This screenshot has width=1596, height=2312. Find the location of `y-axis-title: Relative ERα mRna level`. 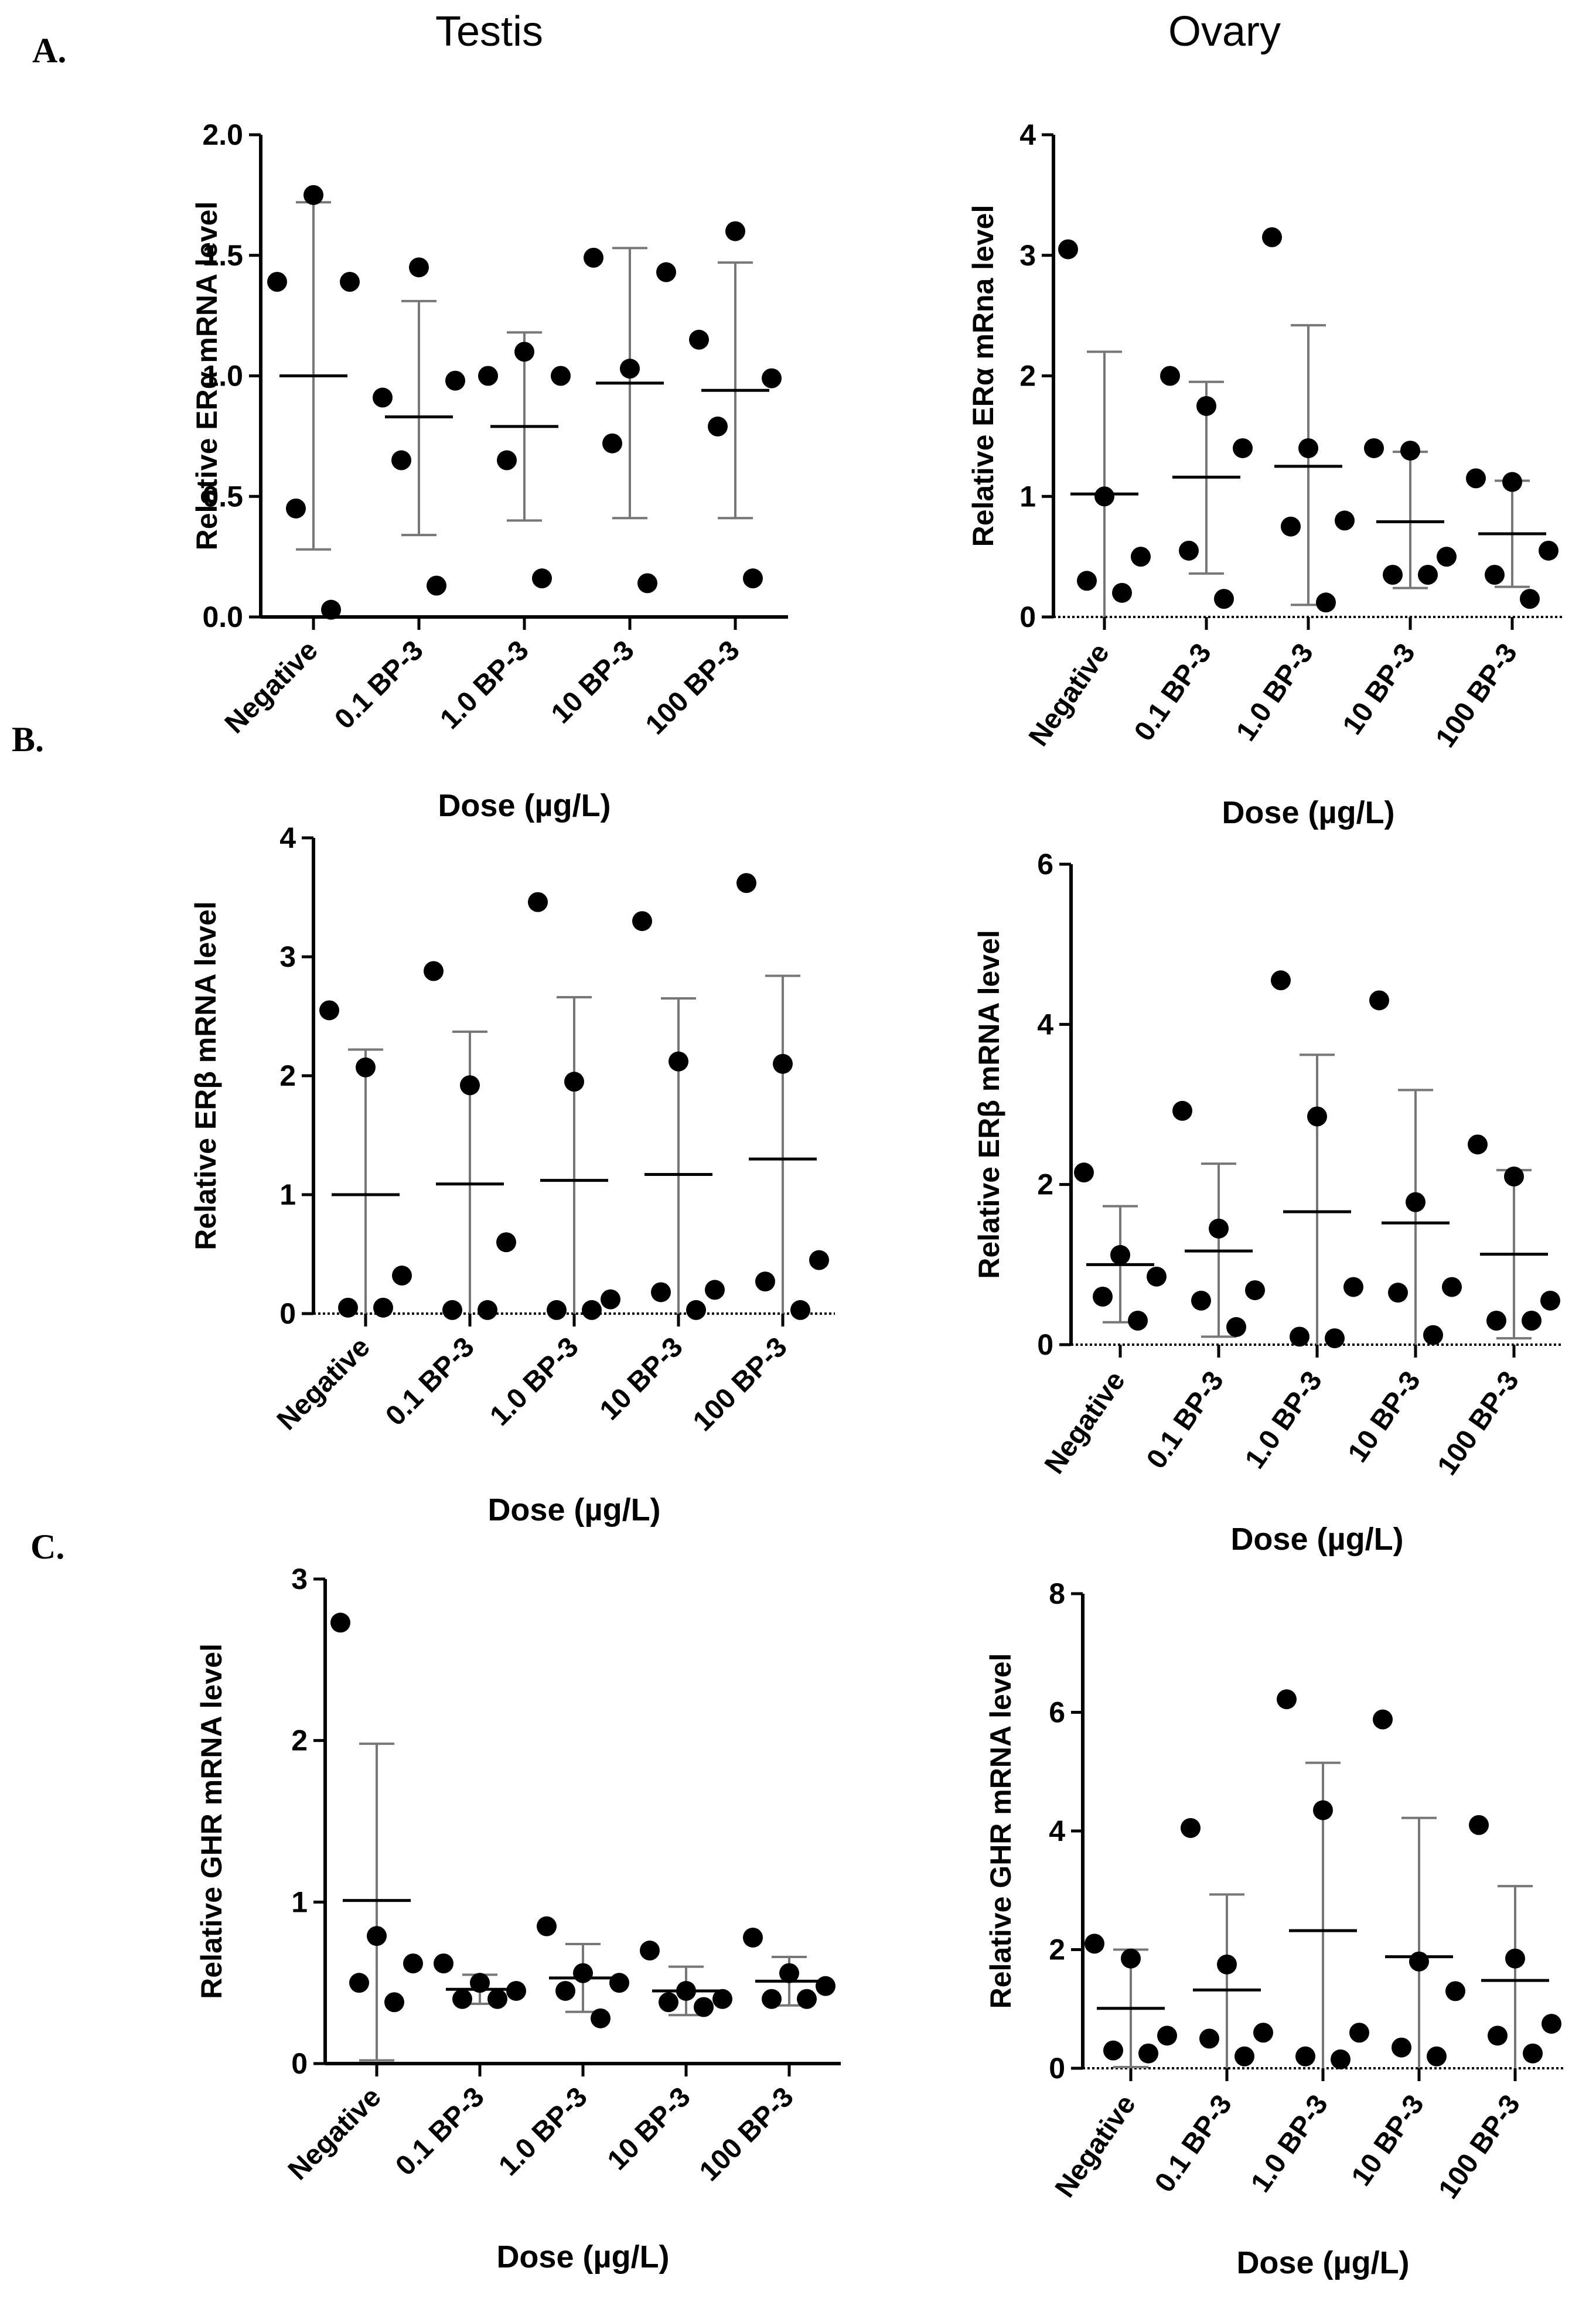

y-axis-title: Relative ERα mRna level is located at coordinates (983, 376).